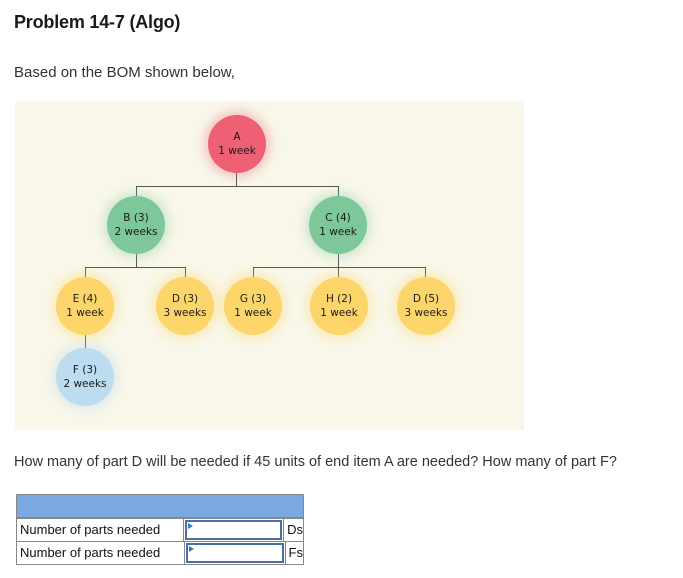  What do you see at coordinates (338, 225) in the screenshot?
I see `bom-node-c: C (4) 1 week` at bounding box center [338, 225].